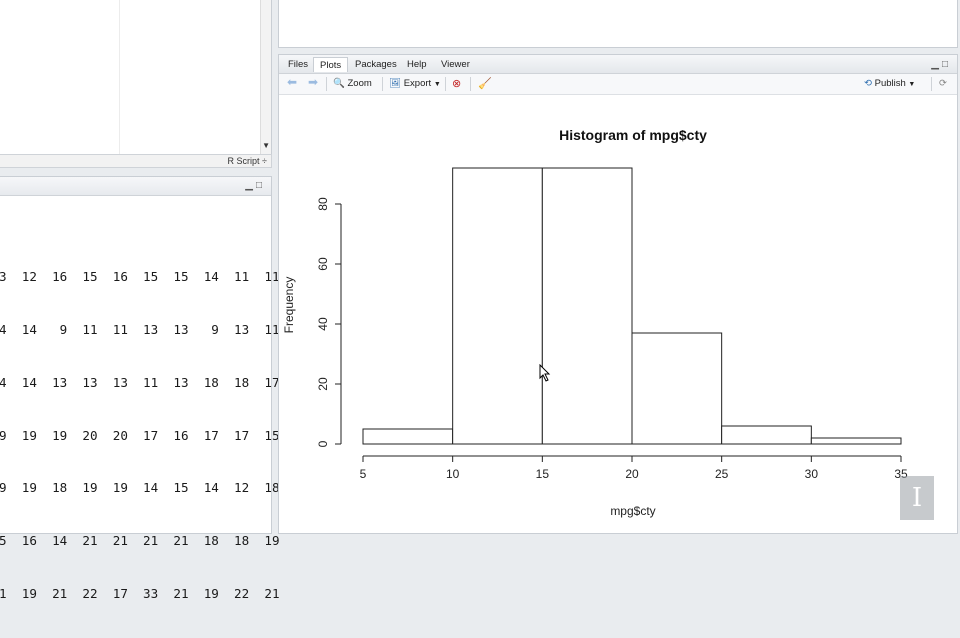 The width and height of the screenshot is (960, 638). Describe the element at coordinates (417, 64) in the screenshot. I see `tab-help: Help` at that location.